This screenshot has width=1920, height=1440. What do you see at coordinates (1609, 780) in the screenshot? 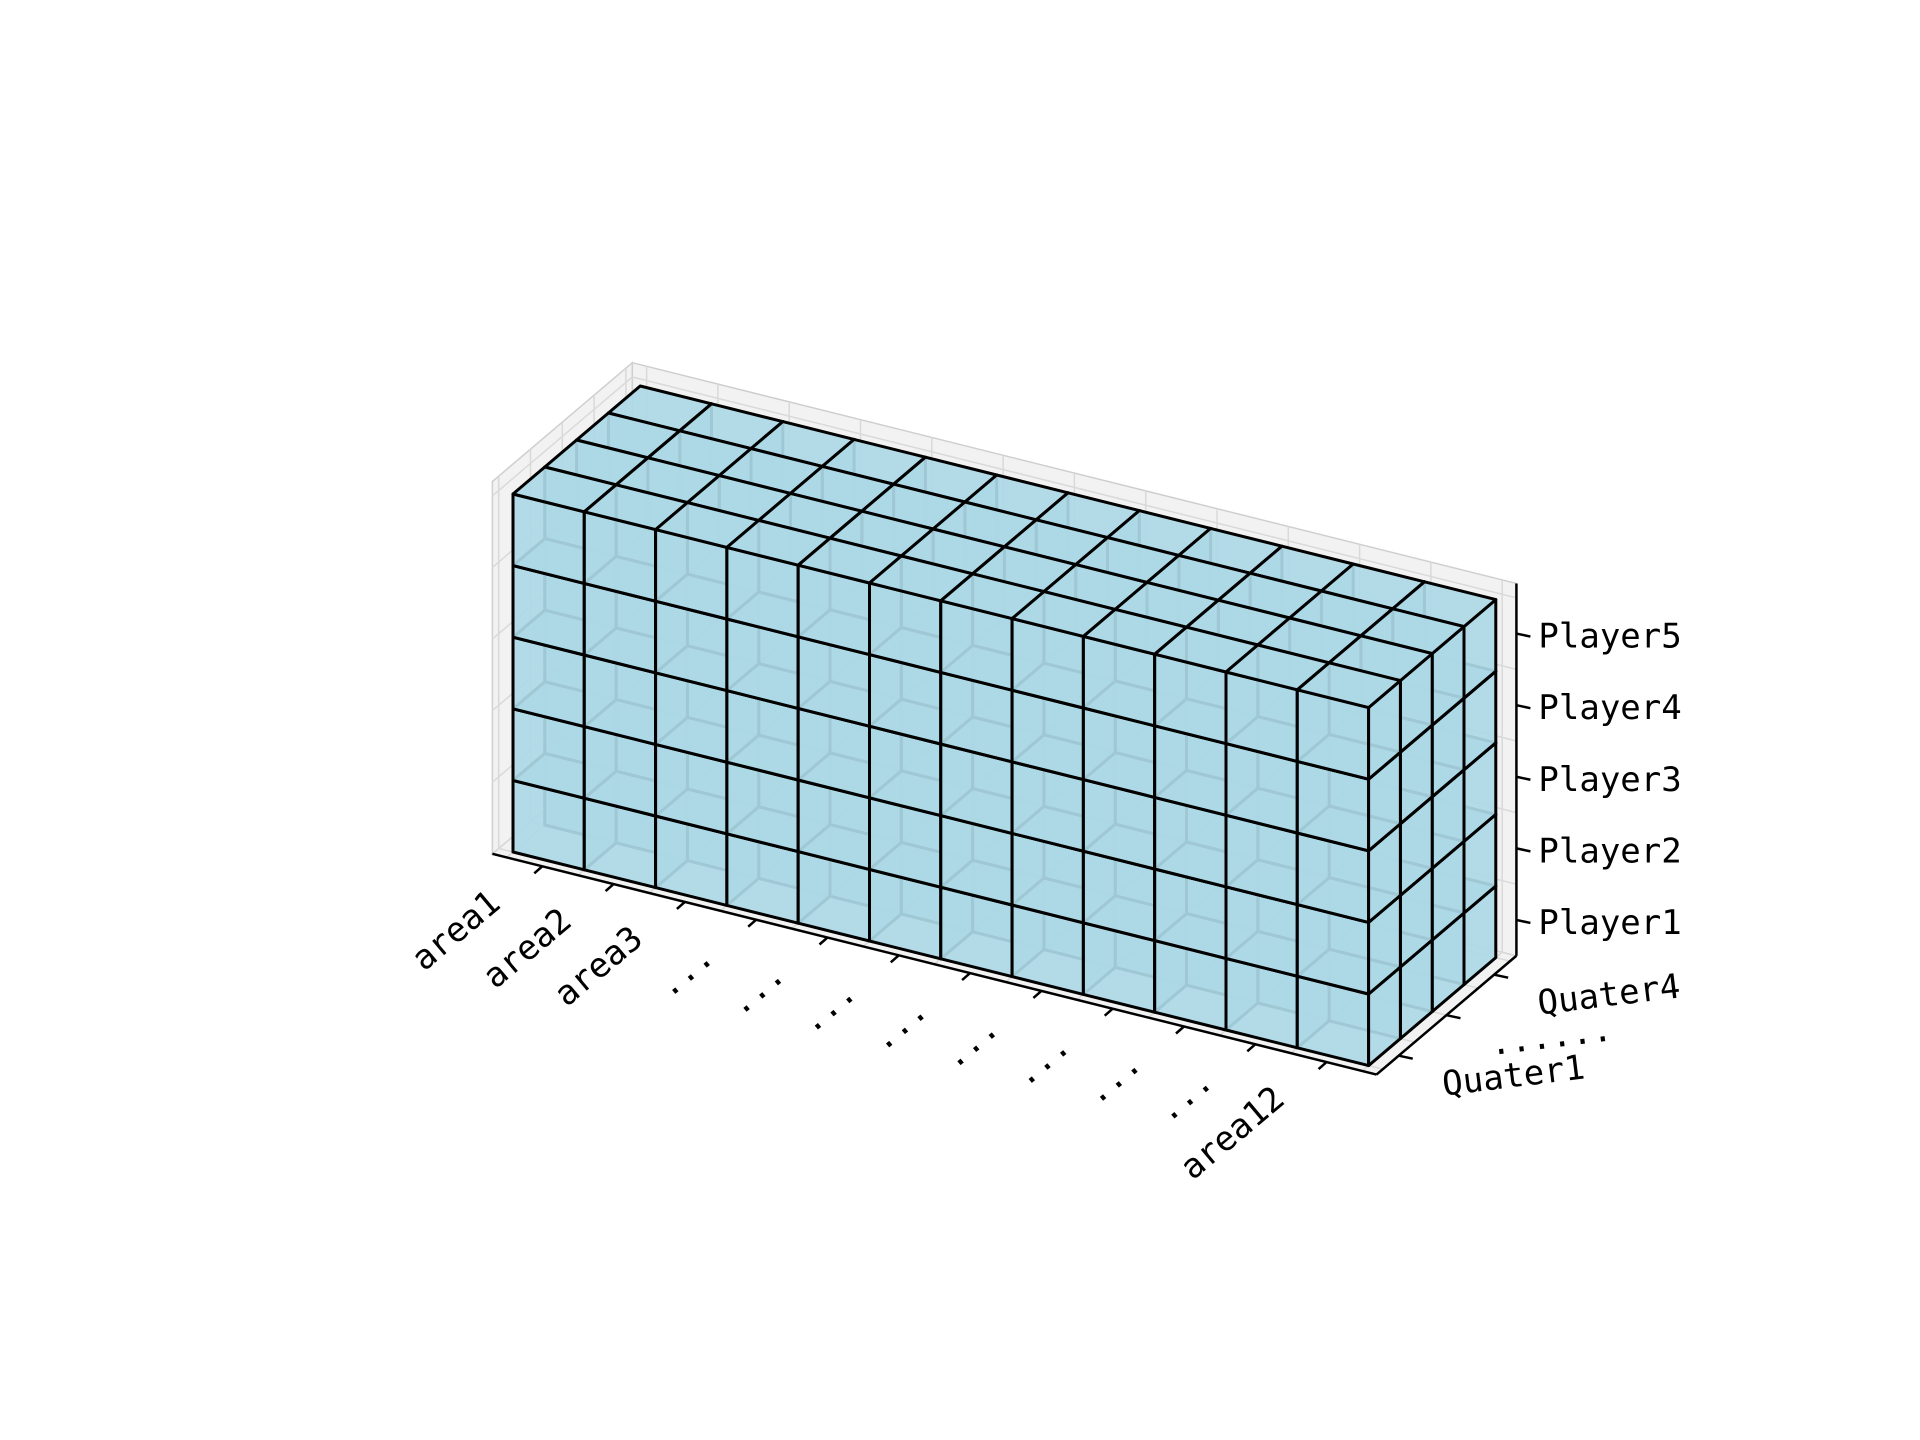
I see `z-tick-label: Player3` at bounding box center [1609, 780].